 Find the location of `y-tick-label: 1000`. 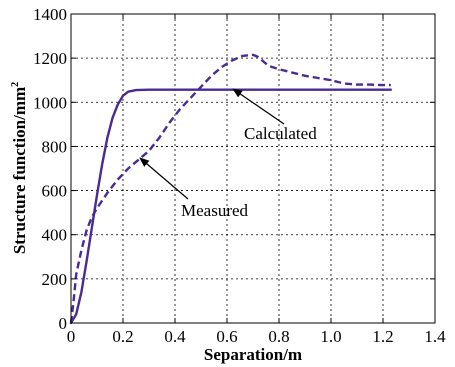

y-tick-label: 1000 is located at coordinates (50, 102).